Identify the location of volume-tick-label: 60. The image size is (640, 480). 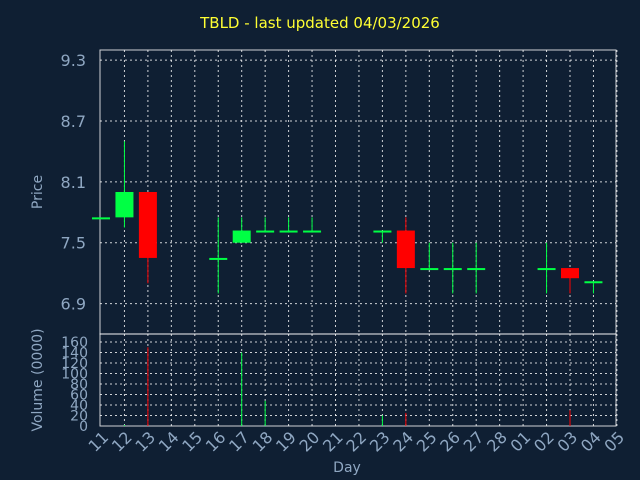
(79, 396).